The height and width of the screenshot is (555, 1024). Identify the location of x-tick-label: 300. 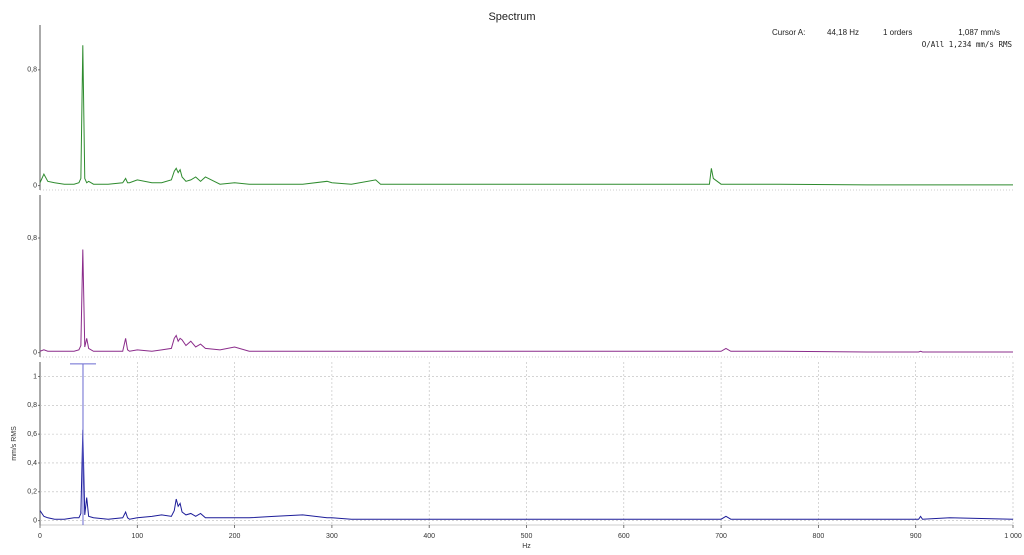
(332, 536).